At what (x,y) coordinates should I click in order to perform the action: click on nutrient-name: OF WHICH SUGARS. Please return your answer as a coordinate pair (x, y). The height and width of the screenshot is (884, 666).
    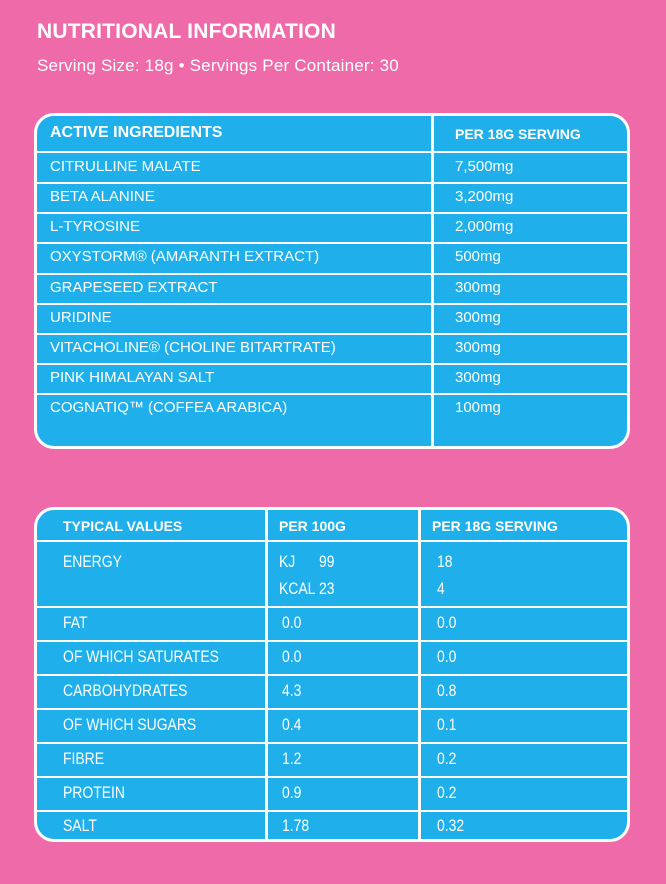
    Looking at the image, I should click on (130, 724).